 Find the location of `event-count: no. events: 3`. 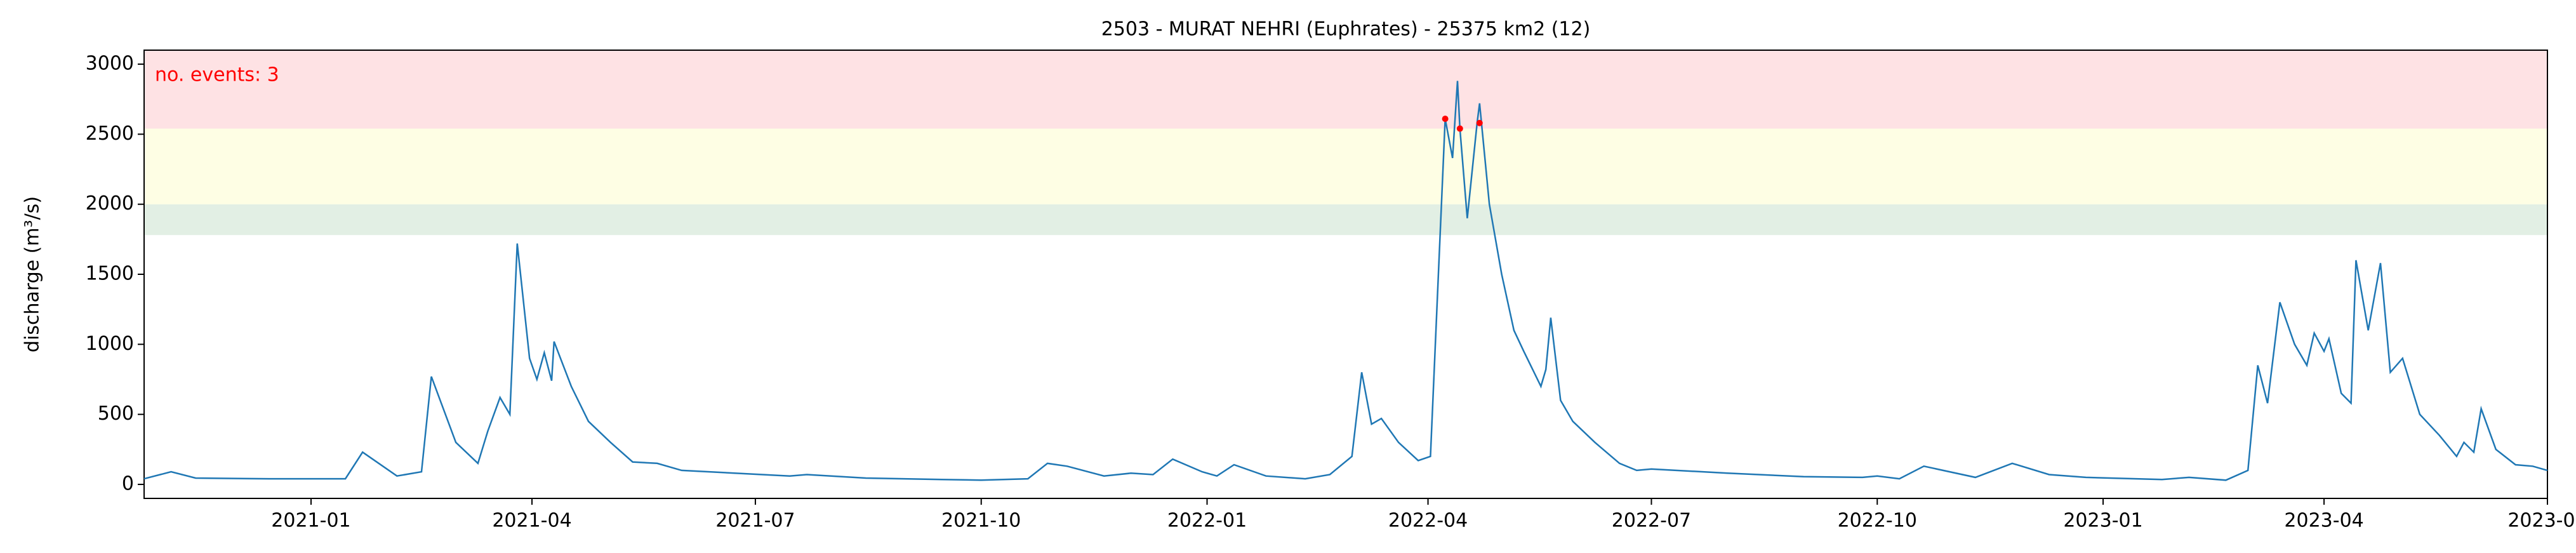

event-count: no. events: 3 is located at coordinates (217, 75).